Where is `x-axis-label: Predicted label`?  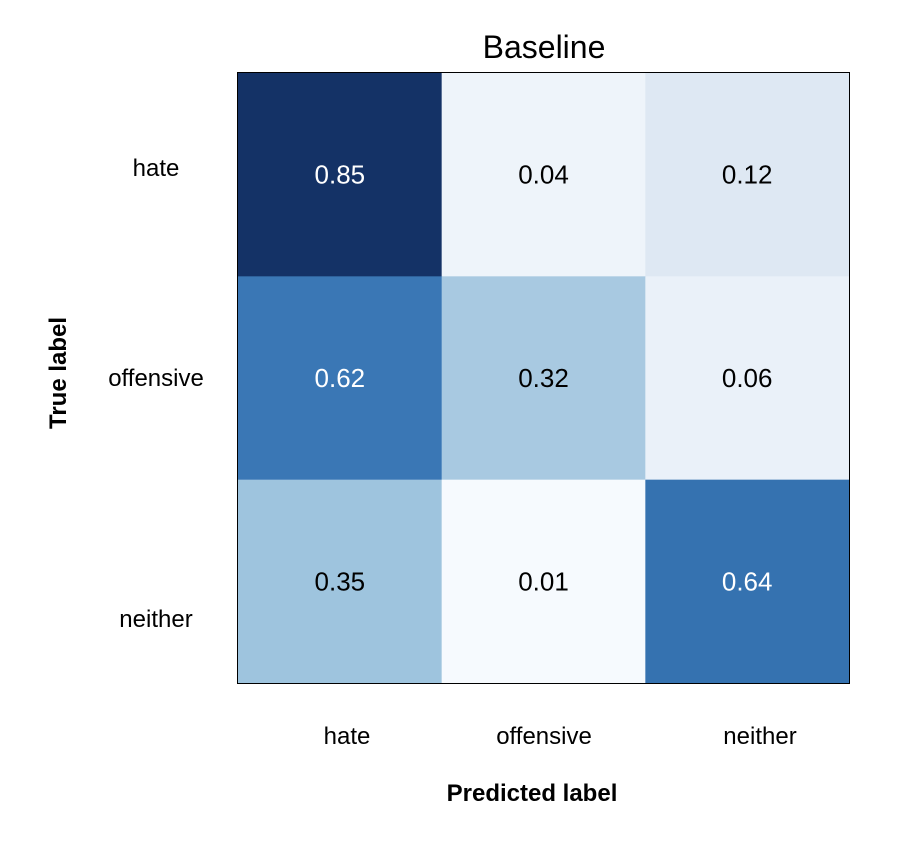
x-axis-label: Predicted label is located at coordinates (532, 793).